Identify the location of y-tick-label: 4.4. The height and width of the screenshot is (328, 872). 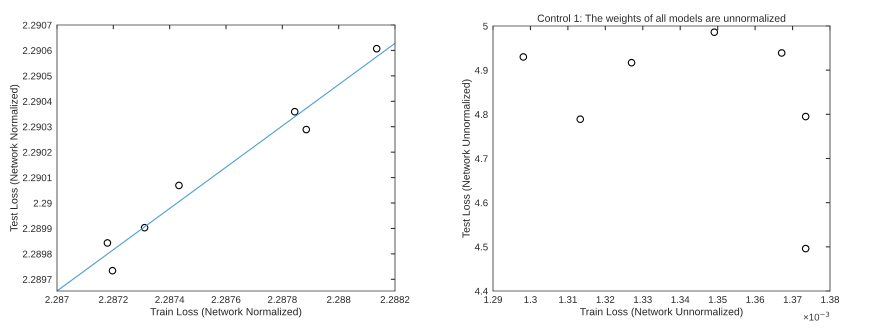
(481, 291).